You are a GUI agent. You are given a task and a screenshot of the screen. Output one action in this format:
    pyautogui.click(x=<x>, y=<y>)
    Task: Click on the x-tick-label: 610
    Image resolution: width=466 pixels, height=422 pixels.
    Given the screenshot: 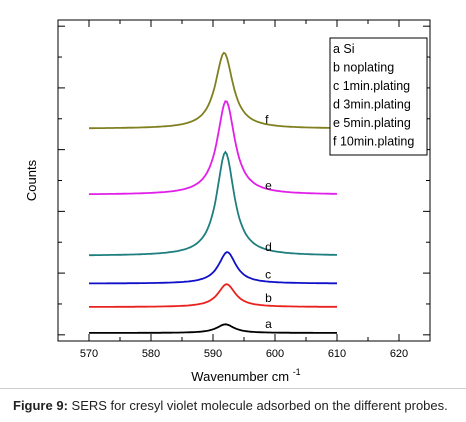 What is the action you would take?
    pyautogui.click(x=337, y=354)
    